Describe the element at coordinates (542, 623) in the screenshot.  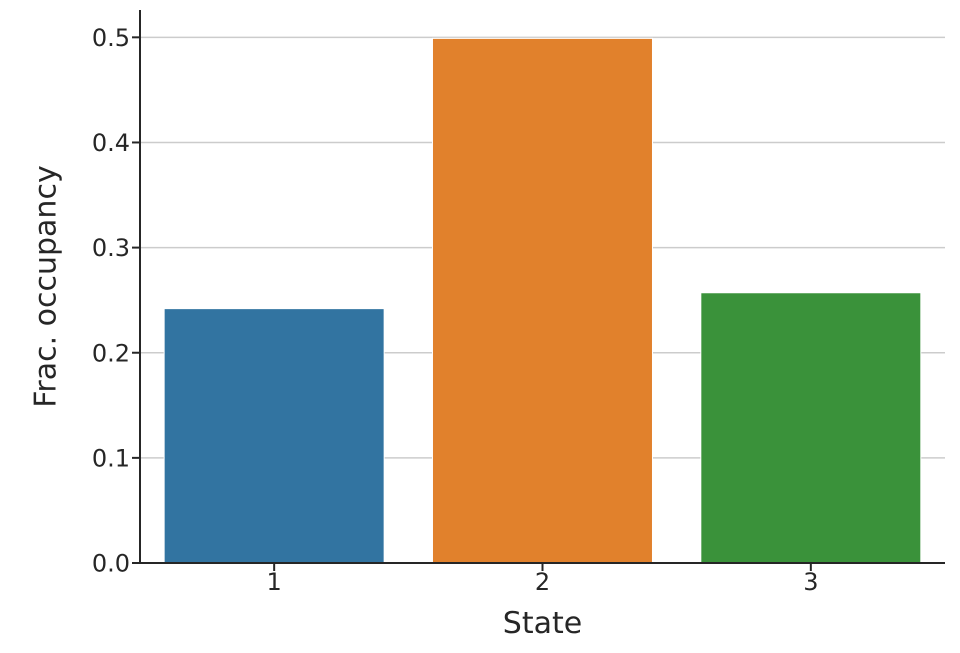
I see `x-axis-title: State` at that location.